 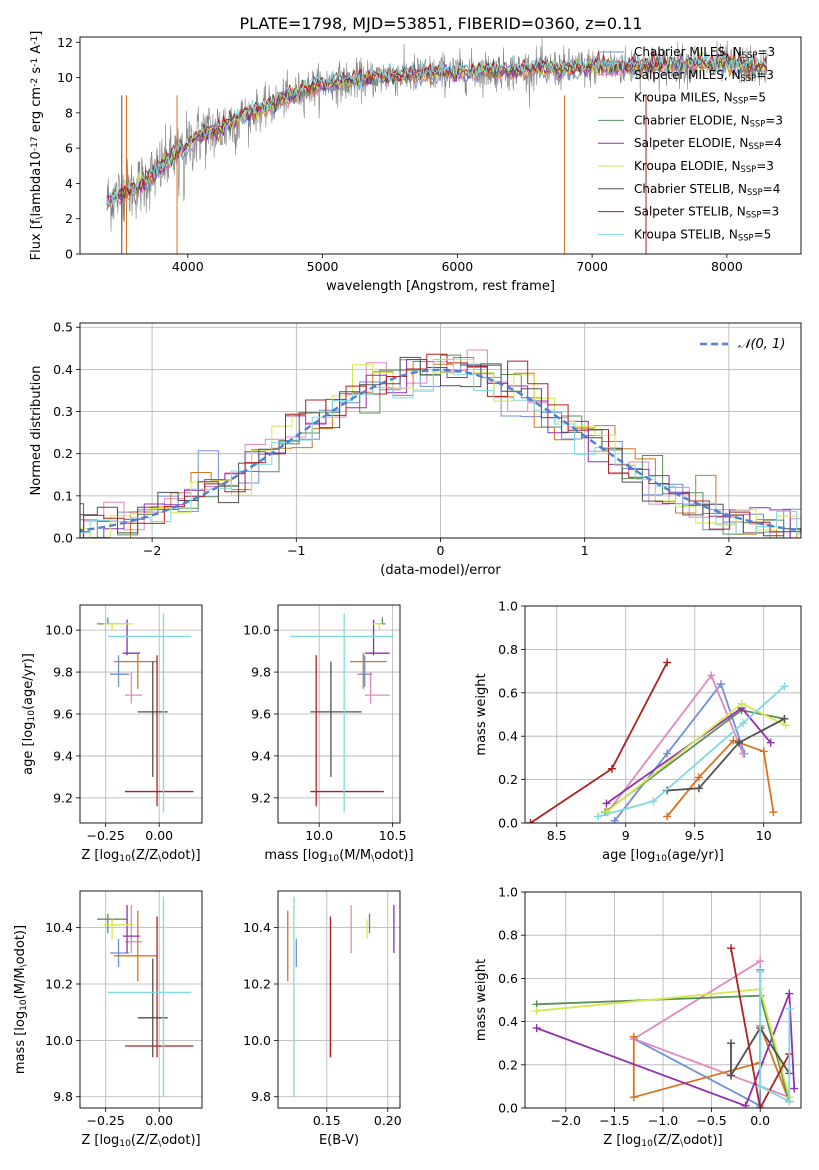 I want to click on spectrum-ylabel: Flux [f\lambda10-17 erg cm-2 s-1 A-1], so click(x=37, y=146).